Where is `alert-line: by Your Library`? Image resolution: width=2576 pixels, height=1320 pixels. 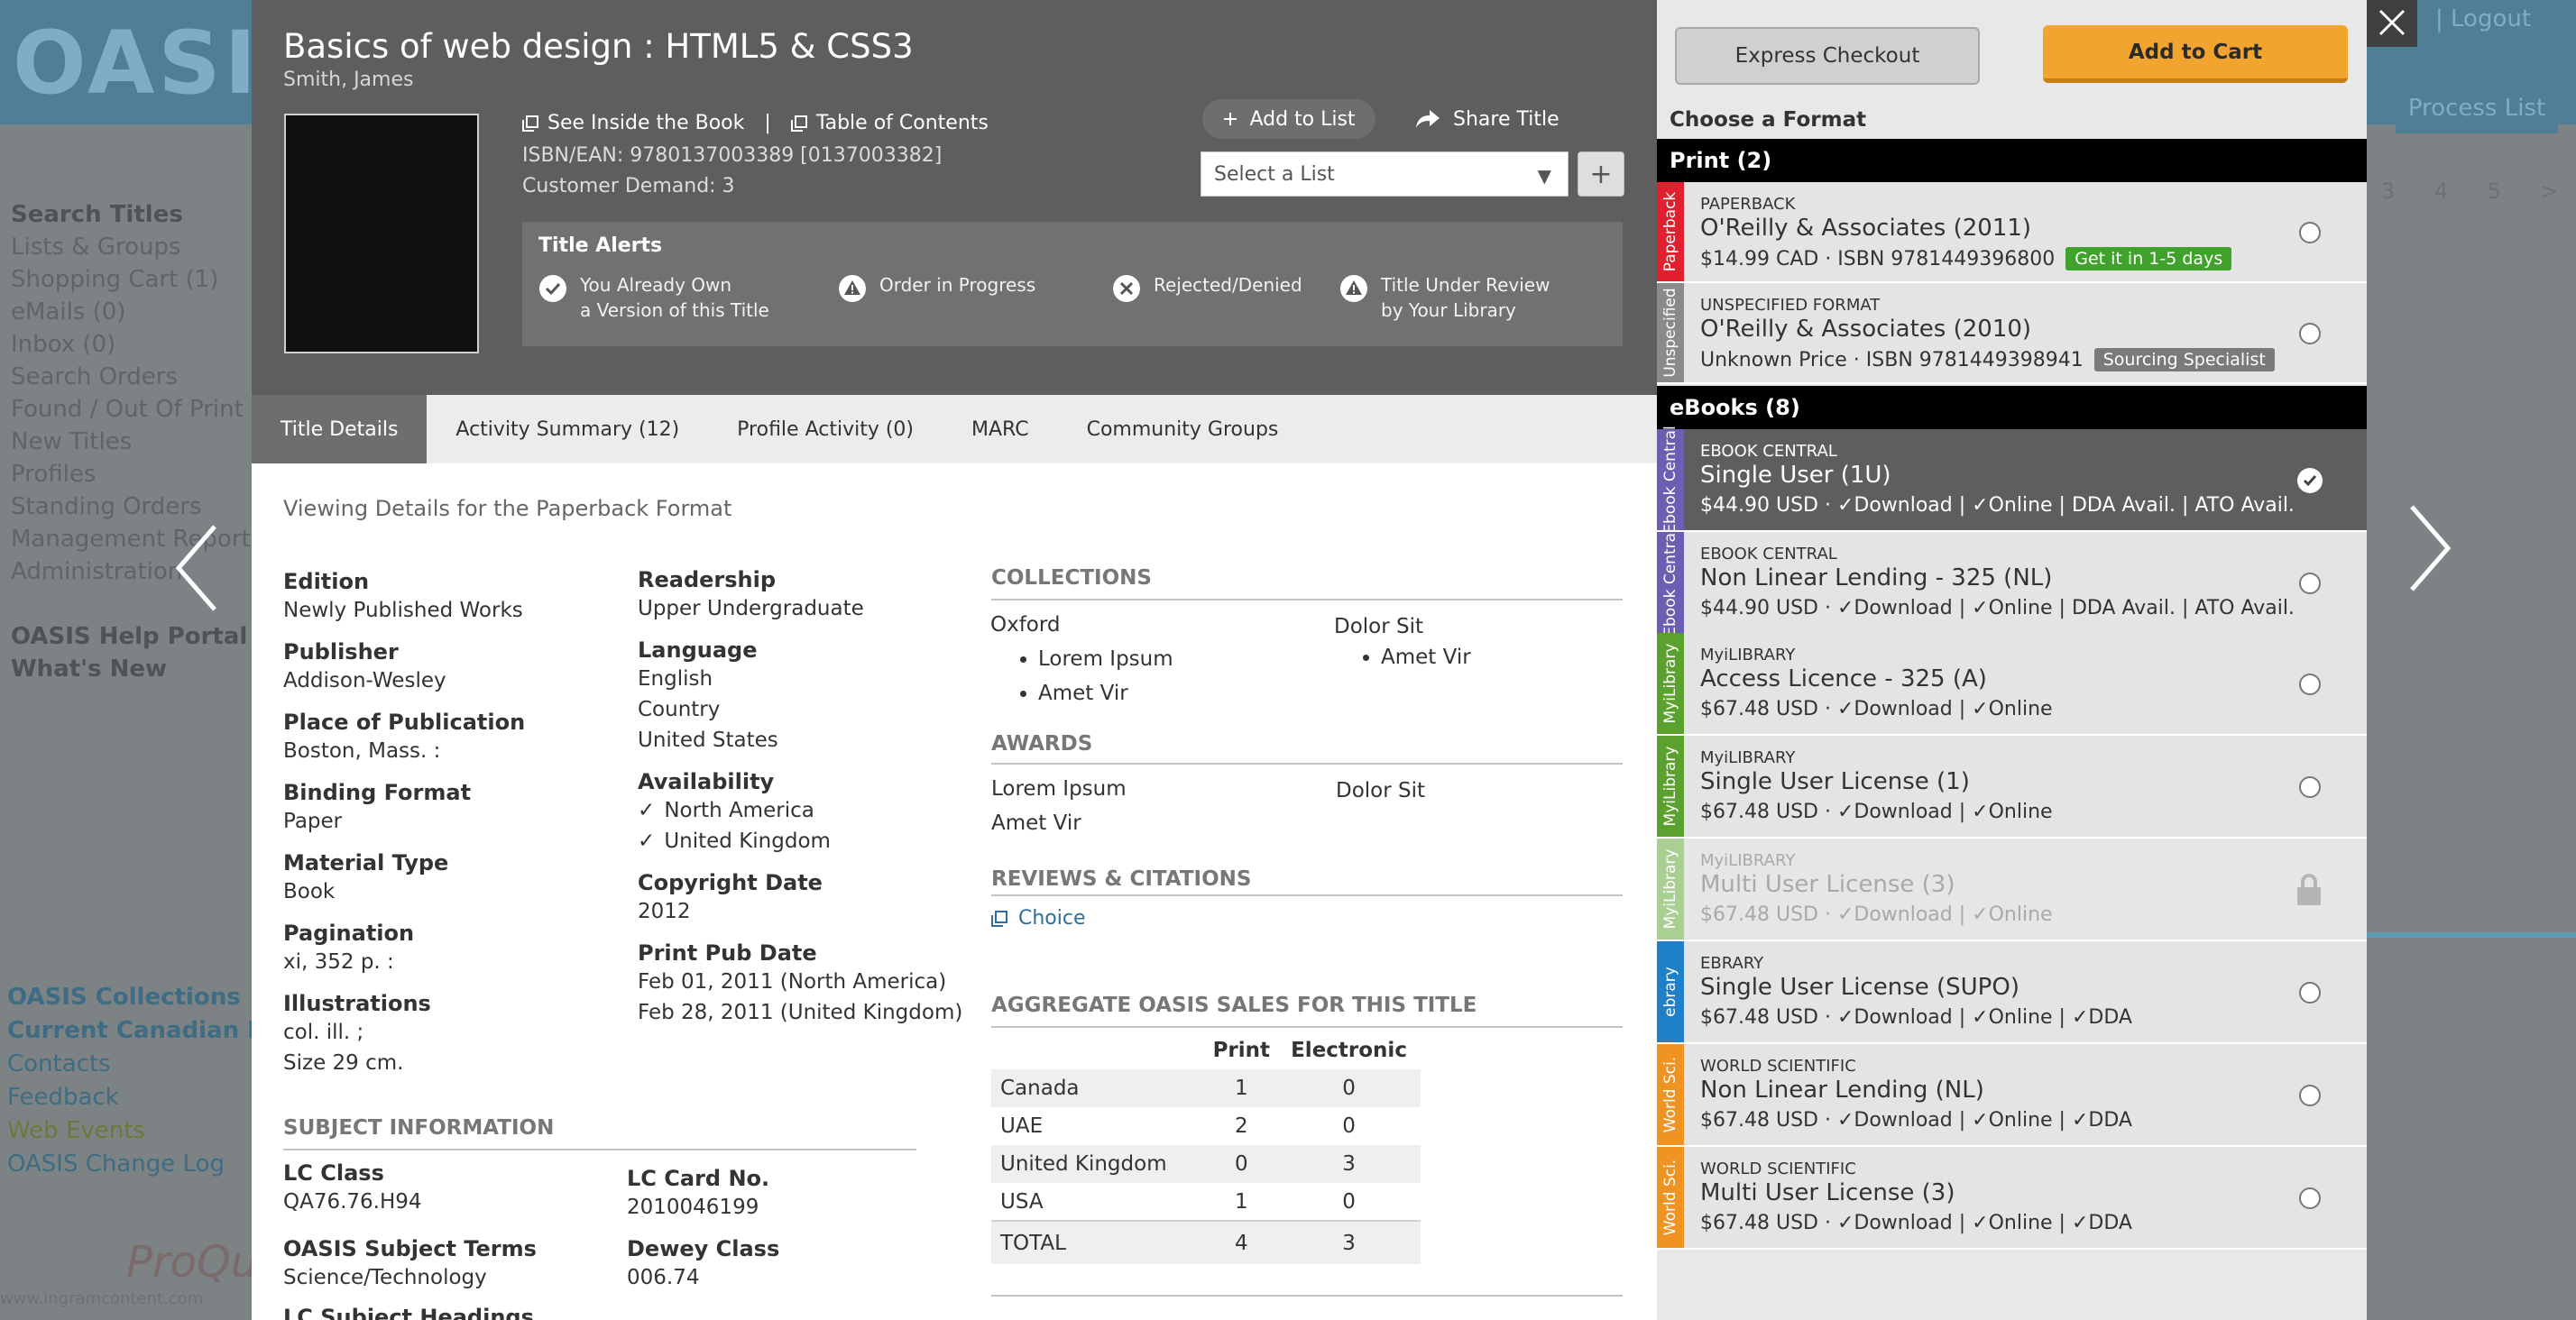 alert-line: by Your Library is located at coordinates (1448, 310).